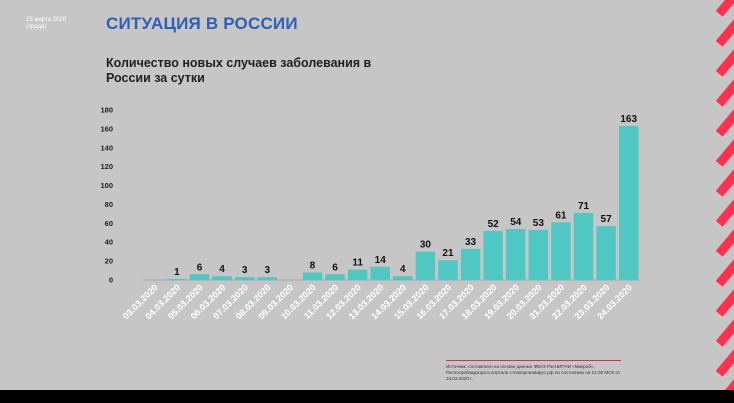  I want to click on data-label: 33, so click(471, 242).